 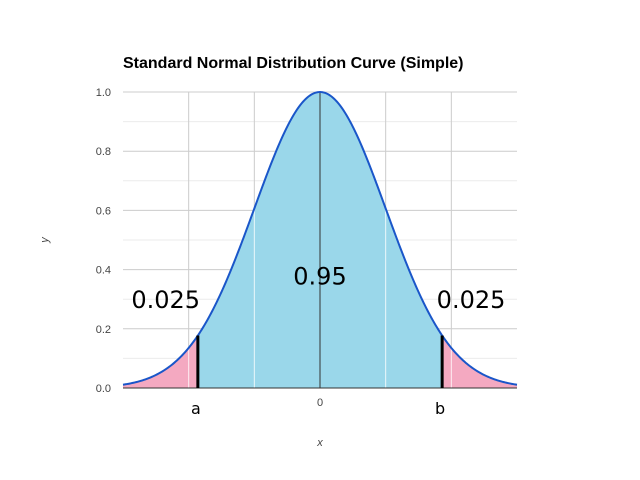 What do you see at coordinates (103, 152) in the screenshot?
I see `y-tick-label: 0.8` at bounding box center [103, 152].